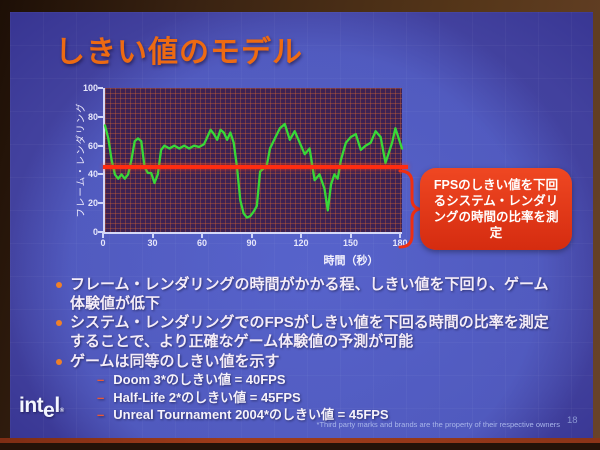 This screenshot has height=450, width=600. I want to click on bullet-item-3: ゲームは同等のしきい値を示す, so click(307, 361).